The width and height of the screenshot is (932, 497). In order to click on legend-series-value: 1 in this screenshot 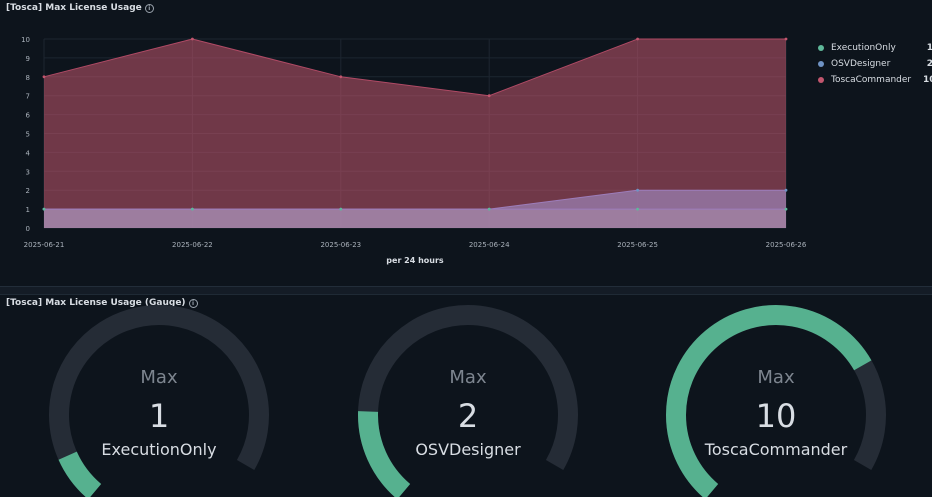, I will do `click(929, 48)`.